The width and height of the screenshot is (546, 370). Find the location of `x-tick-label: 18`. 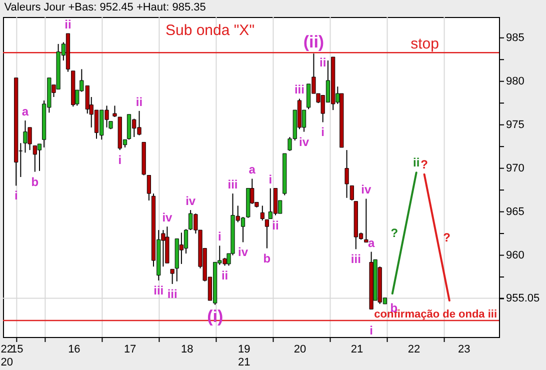

x-tick-label: 18 is located at coordinates (187, 350).